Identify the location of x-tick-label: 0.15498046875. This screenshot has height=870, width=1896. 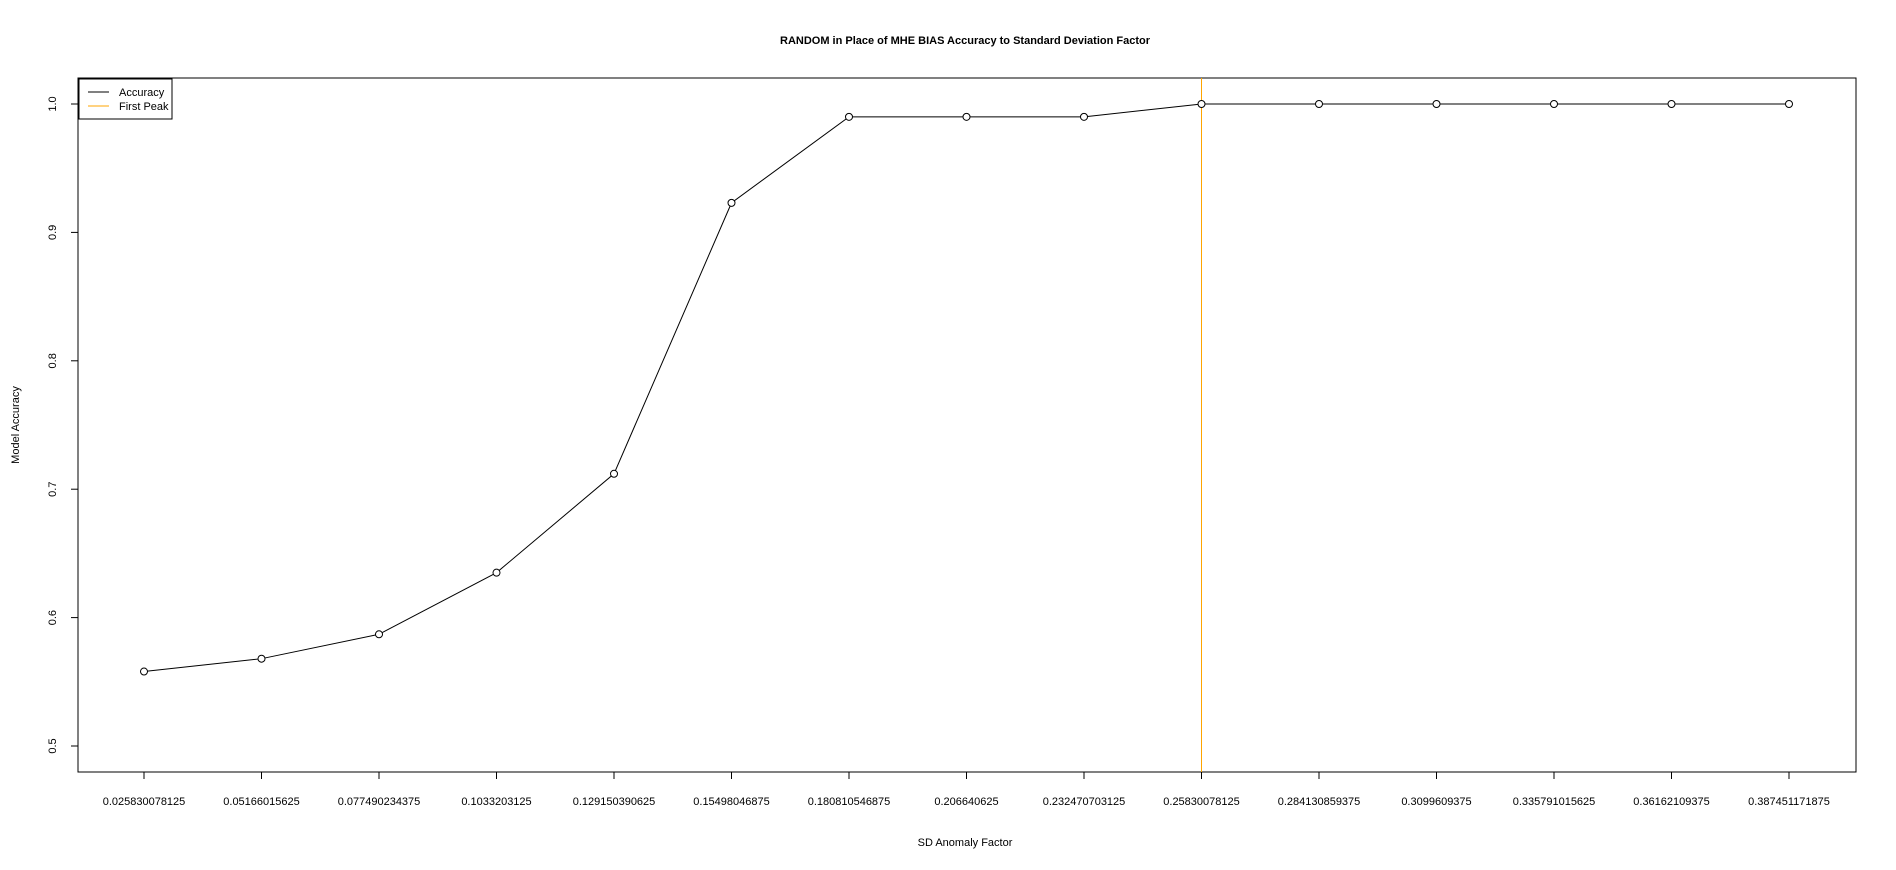
(731, 802).